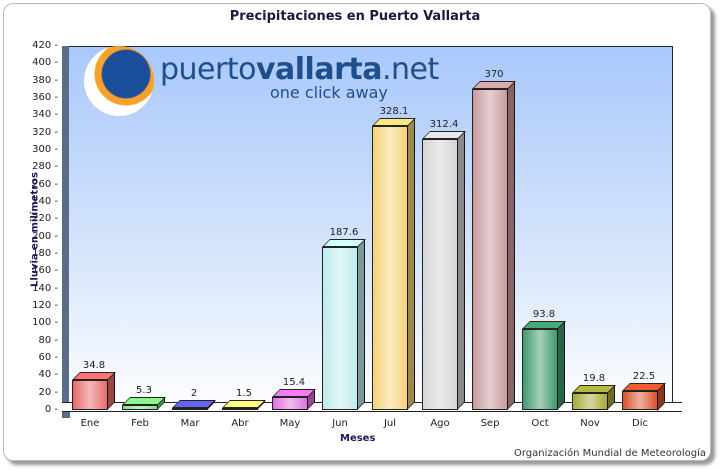  What do you see at coordinates (590, 423) in the screenshot?
I see `x-tick-label: Nov` at bounding box center [590, 423].